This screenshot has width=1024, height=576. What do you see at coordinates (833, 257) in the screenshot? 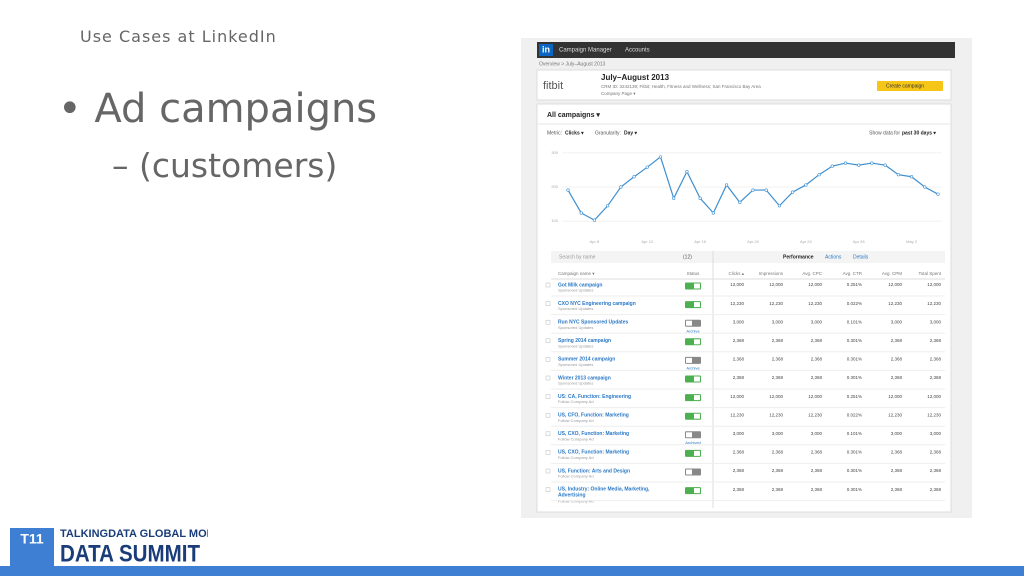
I see `tab: Actions` at bounding box center [833, 257].